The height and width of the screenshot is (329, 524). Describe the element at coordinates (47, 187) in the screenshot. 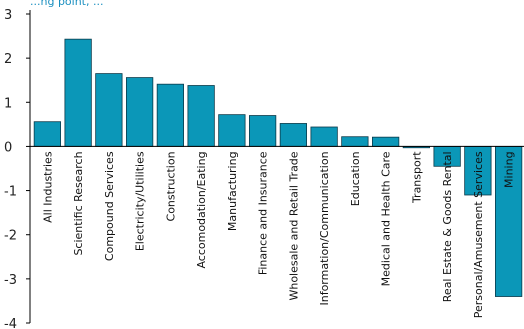

I see `category-label: All Industries` at that location.